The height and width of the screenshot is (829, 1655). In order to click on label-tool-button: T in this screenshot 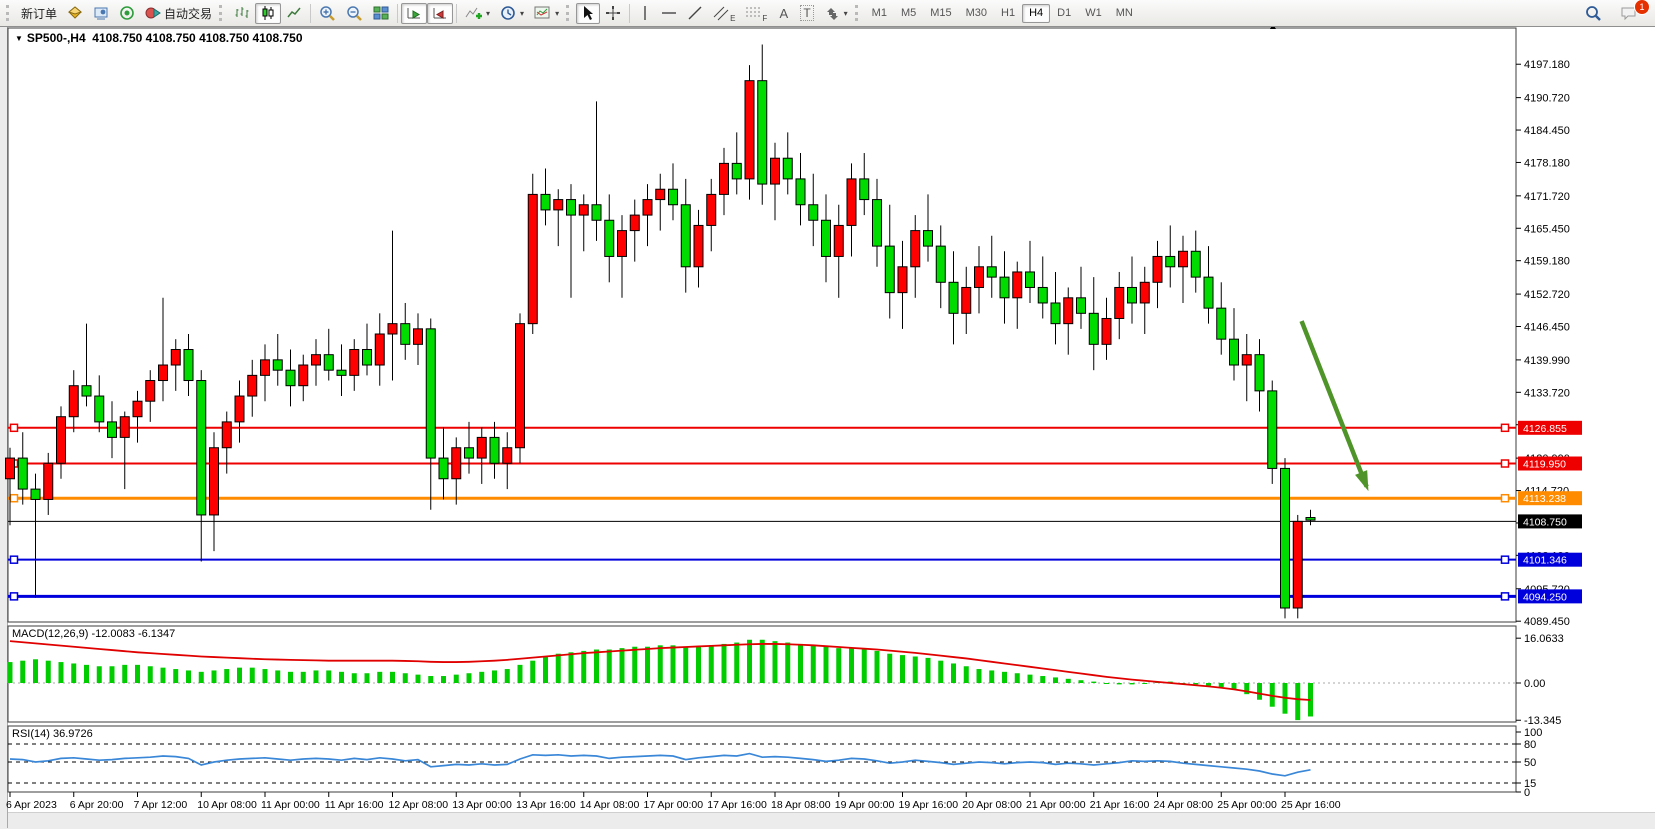, I will do `click(806, 13)`.